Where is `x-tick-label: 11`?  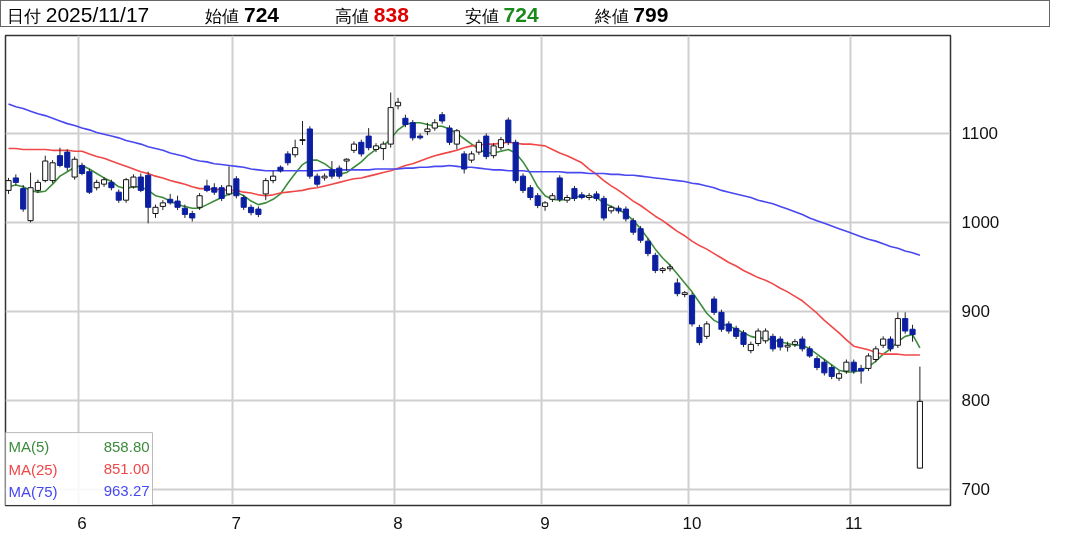
x-tick-label: 11 is located at coordinates (853, 523).